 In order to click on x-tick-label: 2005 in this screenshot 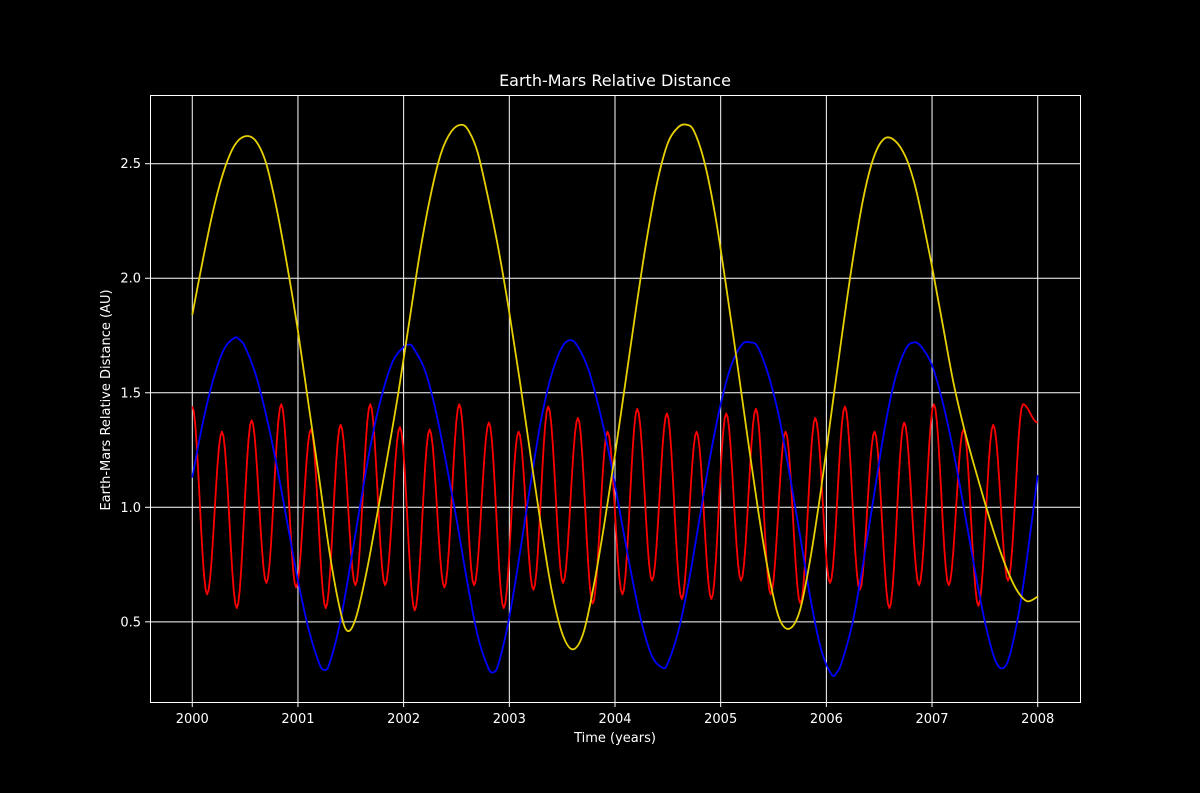, I will do `click(720, 719)`.